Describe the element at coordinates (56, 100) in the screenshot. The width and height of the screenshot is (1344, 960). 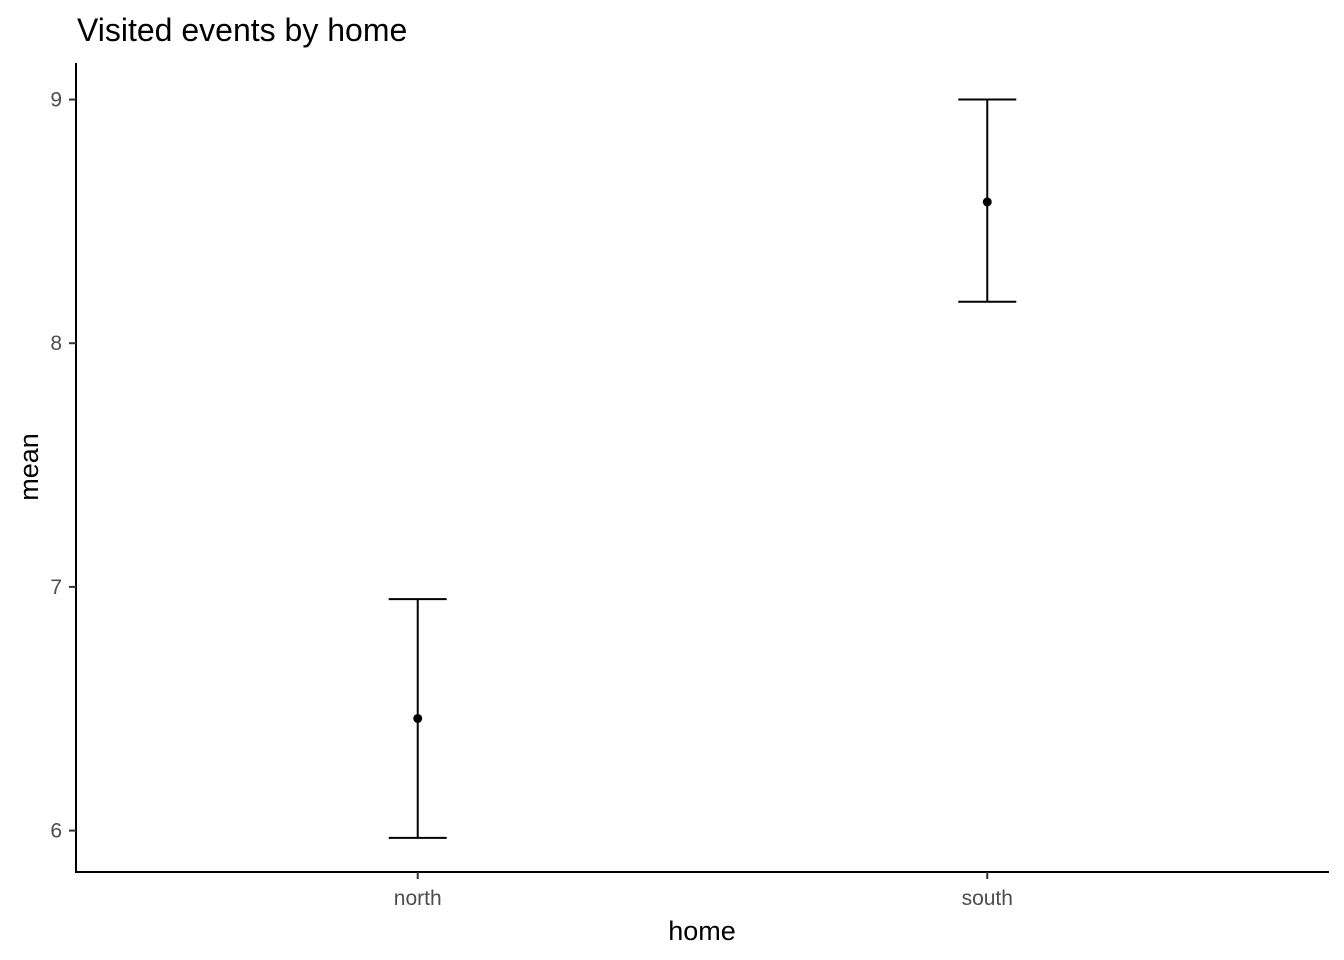
I see `y-tick-label: 9` at that location.